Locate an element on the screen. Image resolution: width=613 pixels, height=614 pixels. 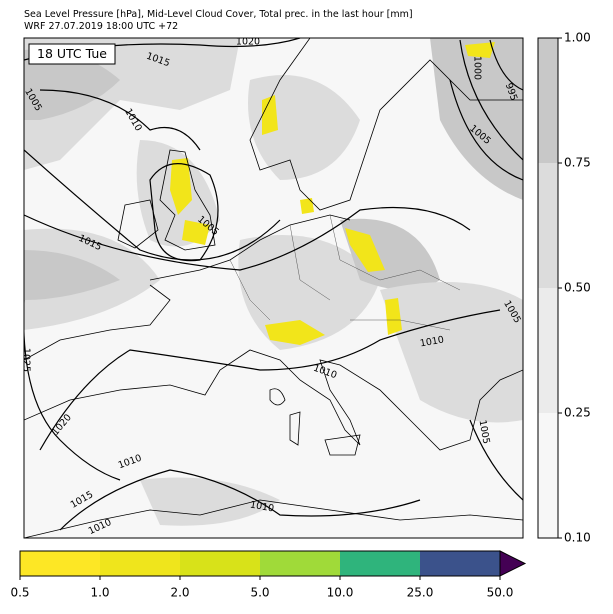
cloud-colorbar: 0.10 0.25 0.50 0.75 1.00 is located at coordinates (564, 288).